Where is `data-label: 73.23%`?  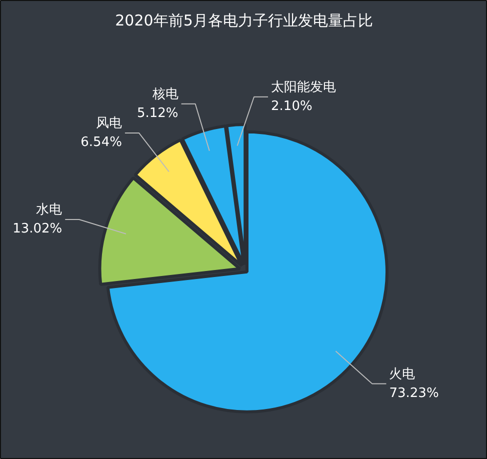 data-label: 73.23% is located at coordinates (414, 393).